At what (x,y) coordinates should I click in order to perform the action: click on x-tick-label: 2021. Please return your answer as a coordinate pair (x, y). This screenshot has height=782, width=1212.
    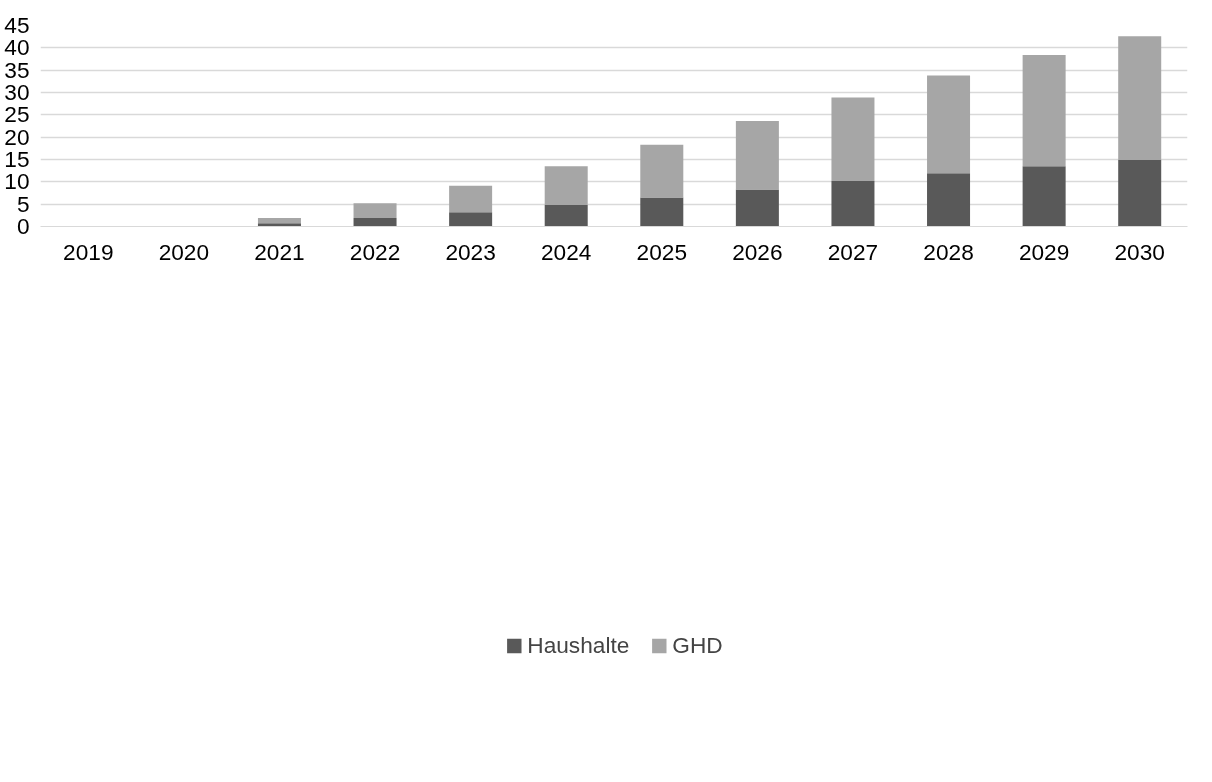
    Looking at the image, I should click on (279, 251).